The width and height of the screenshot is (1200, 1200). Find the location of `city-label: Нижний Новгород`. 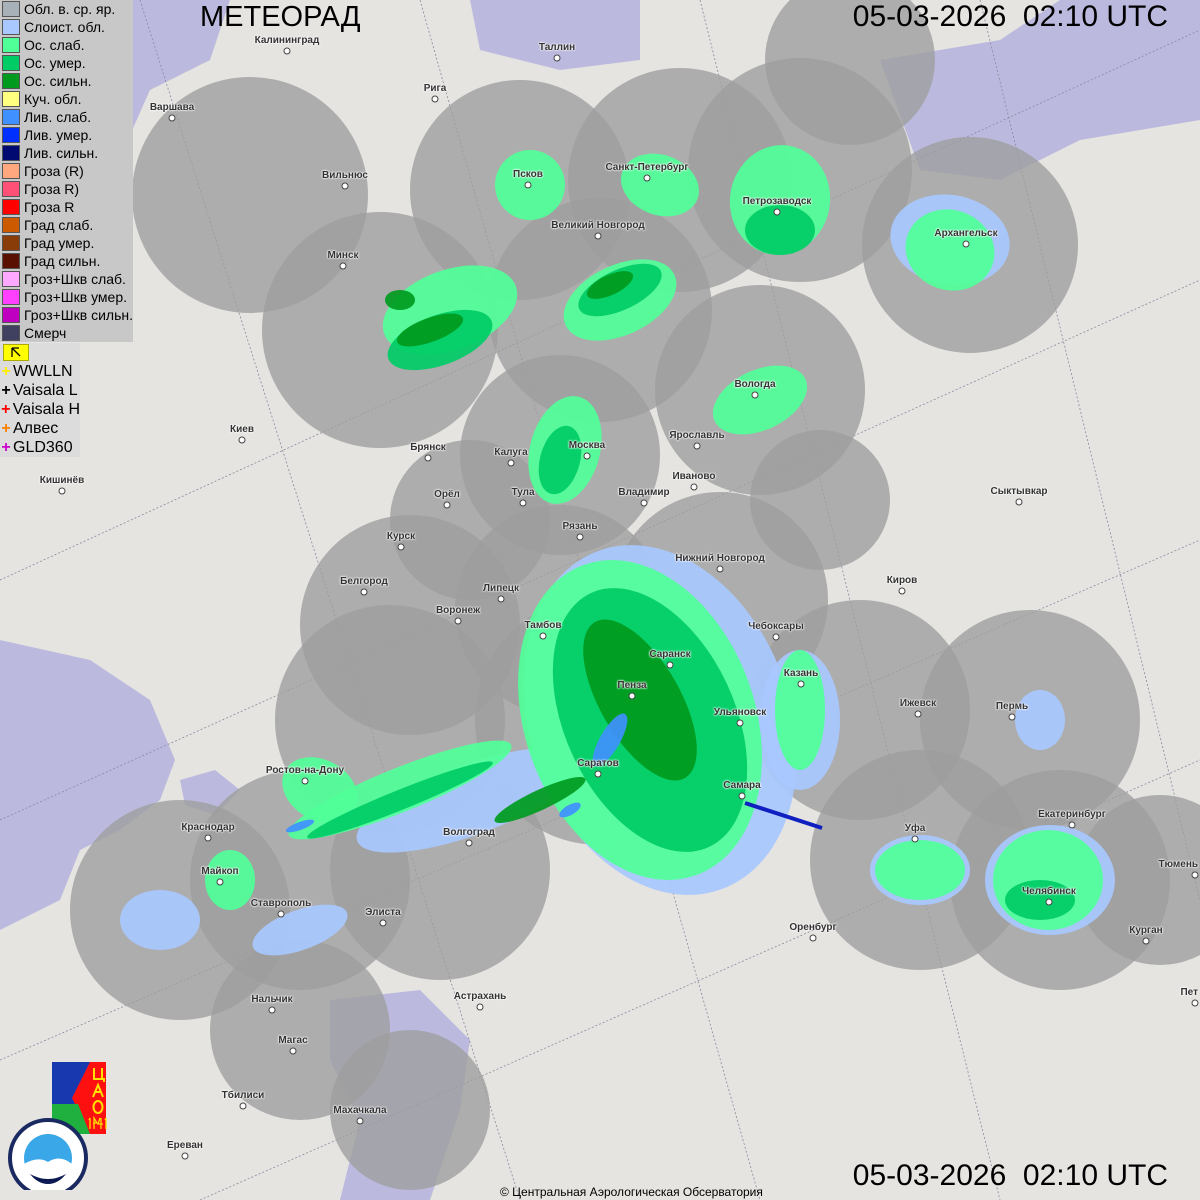

city-label: Нижний Новгород is located at coordinates (720, 558).